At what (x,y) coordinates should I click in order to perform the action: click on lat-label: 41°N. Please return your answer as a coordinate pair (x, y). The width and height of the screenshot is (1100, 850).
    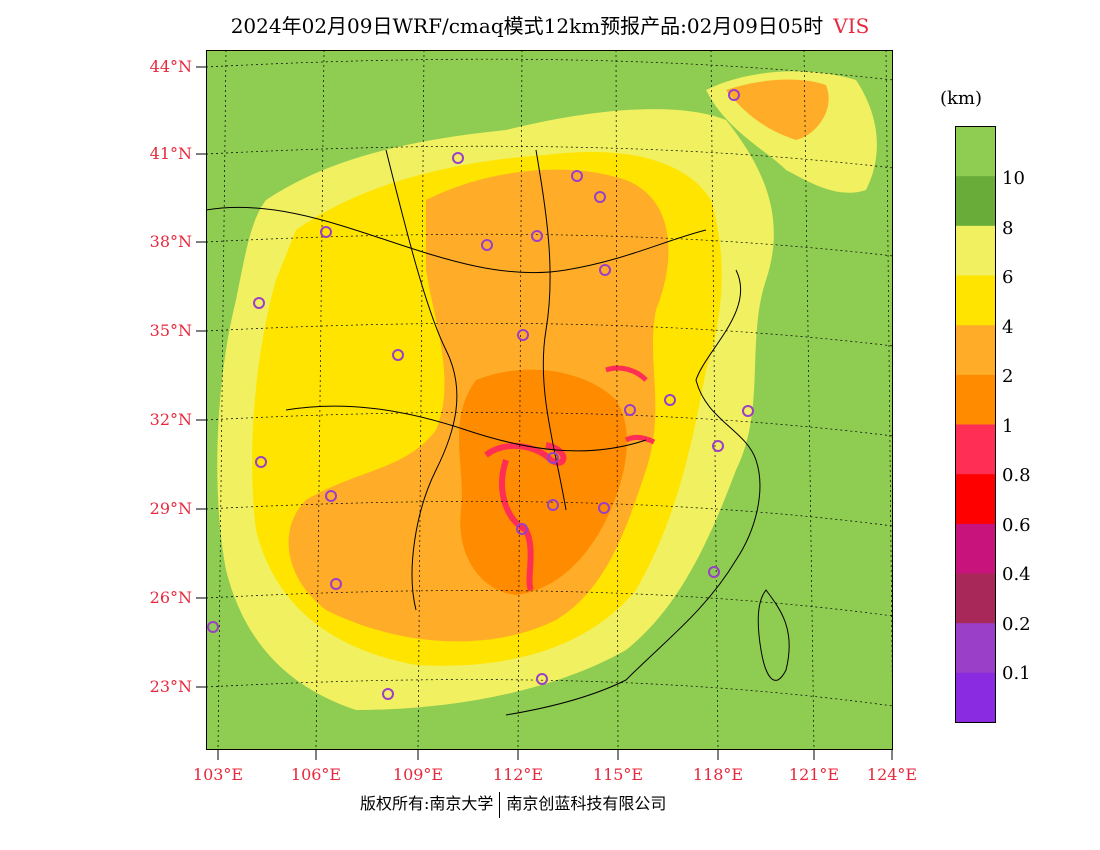
    Looking at the image, I should click on (170, 153).